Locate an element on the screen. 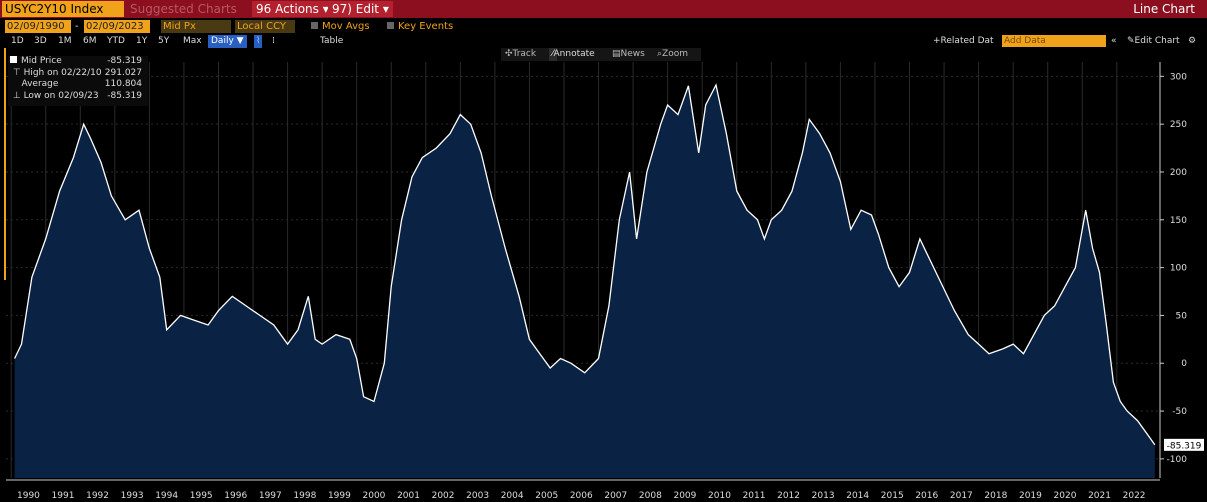  x-tick-label: 1996 is located at coordinates (235, 496).